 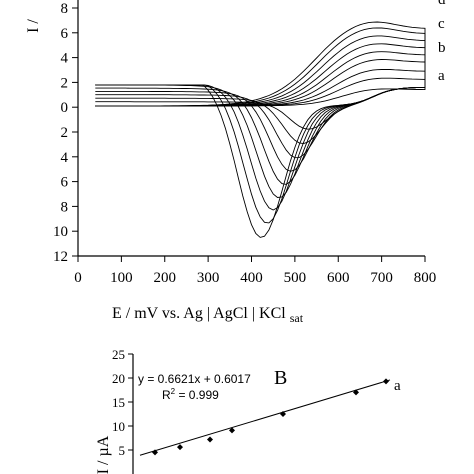 I want to click on cal-y-tick-label: 5, so click(x=122, y=450).